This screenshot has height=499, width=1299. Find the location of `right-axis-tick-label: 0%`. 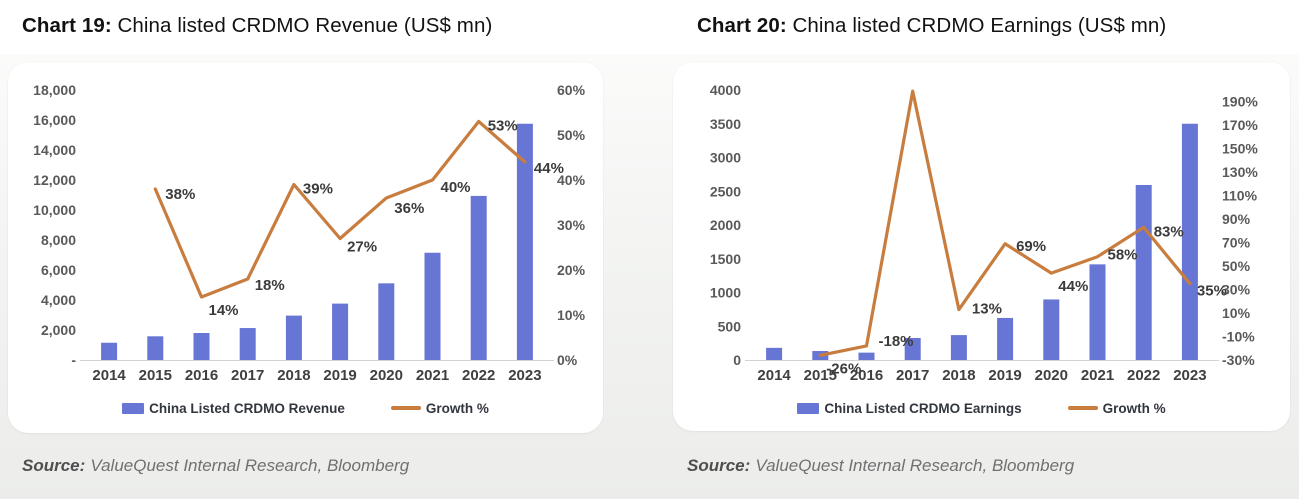

right-axis-tick-label: 0% is located at coordinates (567, 360).